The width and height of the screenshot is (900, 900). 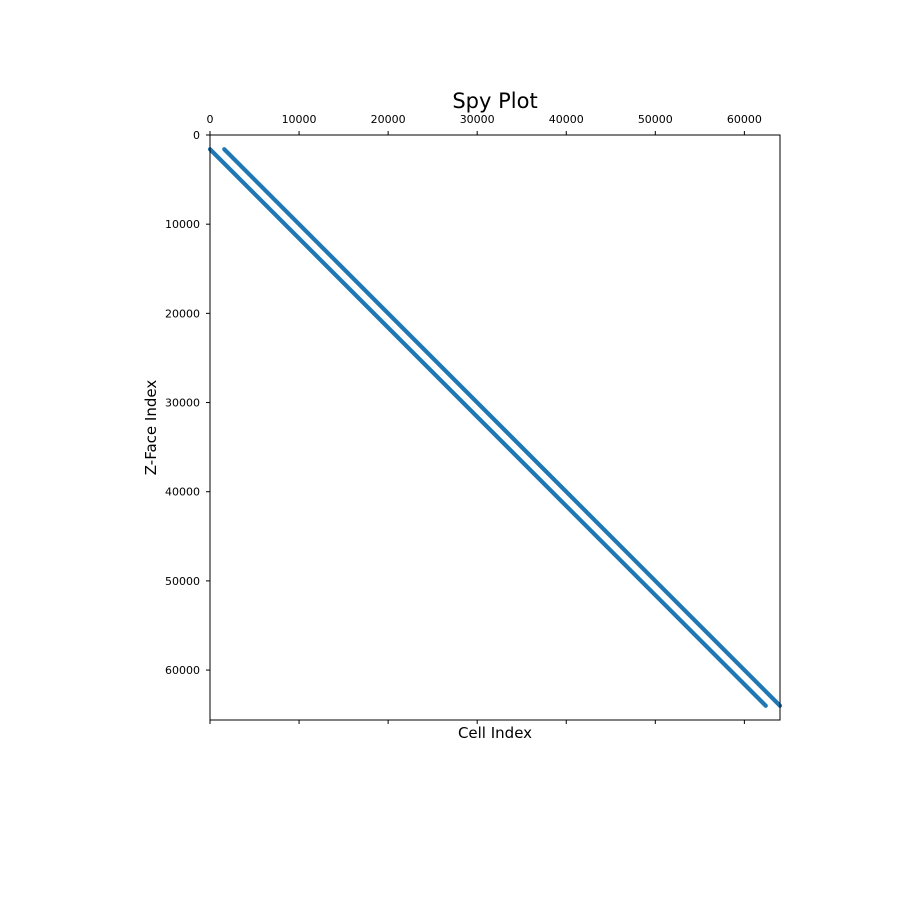 What do you see at coordinates (182, 403) in the screenshot?
I see `y-tick-label: 30000` at bounding box center [182, 403].